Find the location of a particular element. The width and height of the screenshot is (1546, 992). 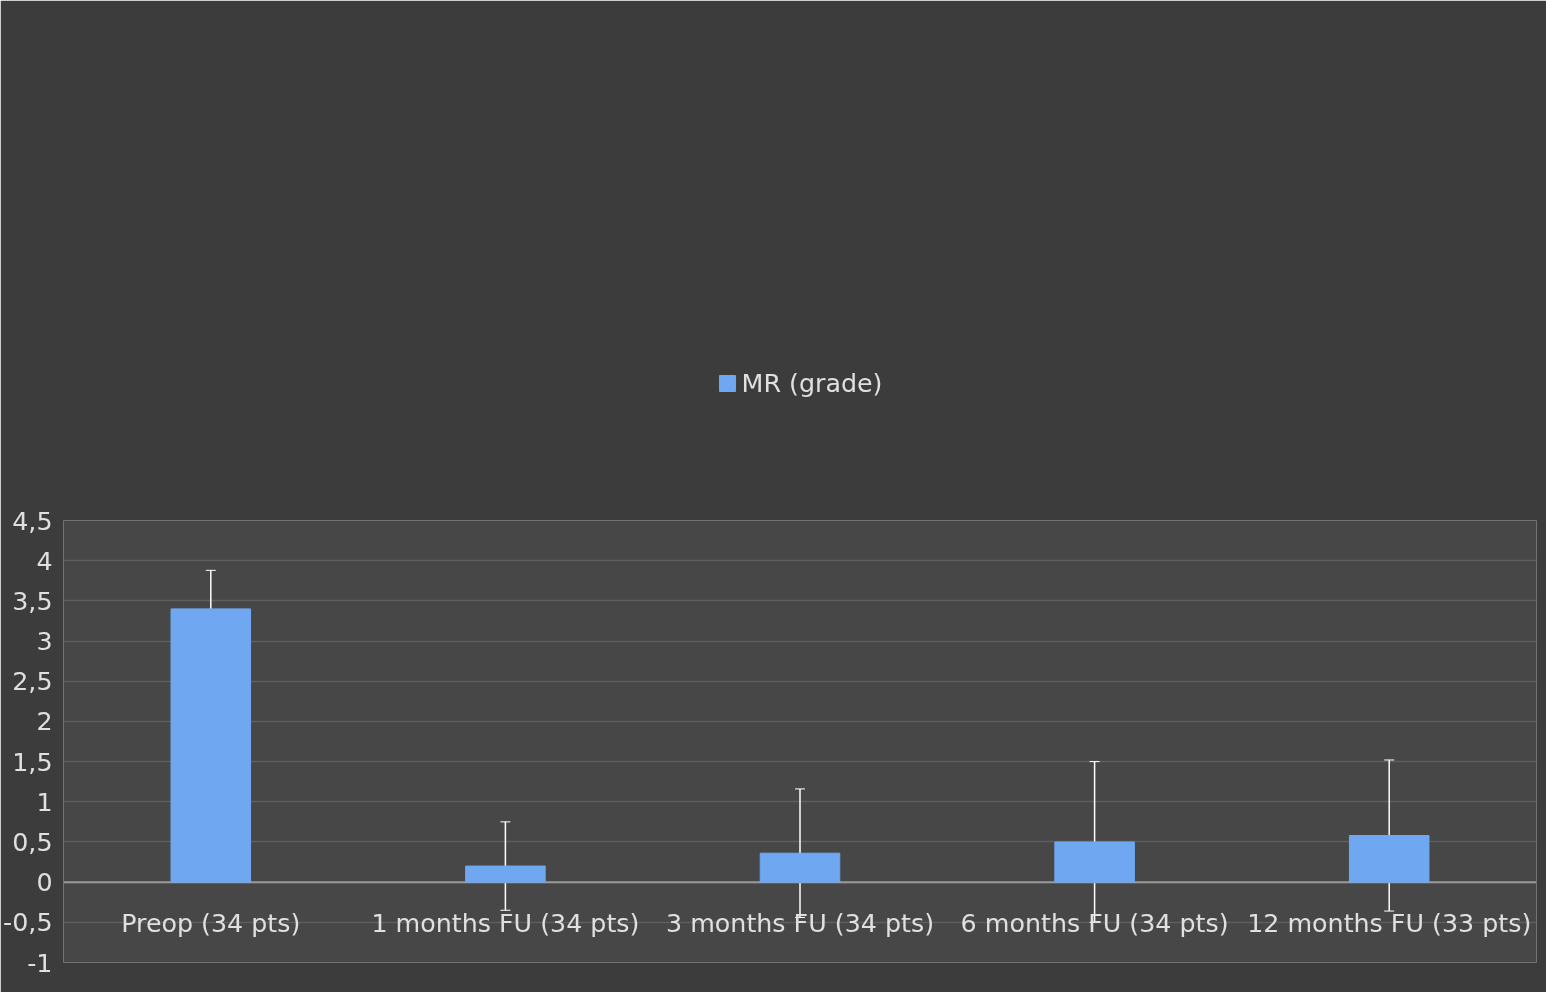

y-tick-label: 3 is located at coordinates (44, 641).